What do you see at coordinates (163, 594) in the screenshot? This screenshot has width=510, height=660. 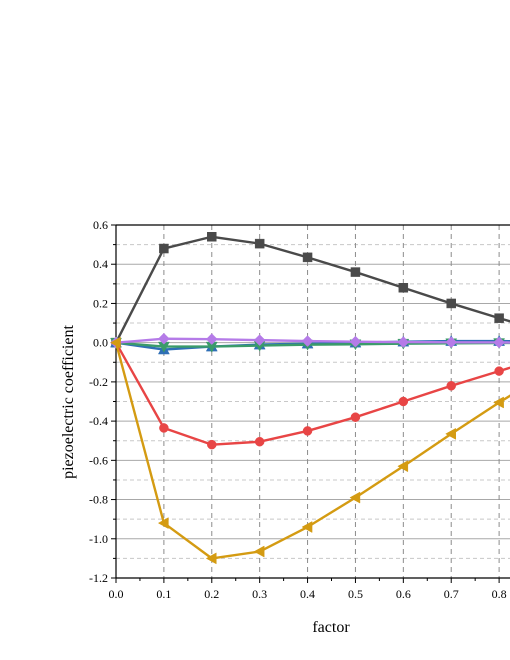 I see `x-tick-label: 0.1` at bounding box center [163, 594].